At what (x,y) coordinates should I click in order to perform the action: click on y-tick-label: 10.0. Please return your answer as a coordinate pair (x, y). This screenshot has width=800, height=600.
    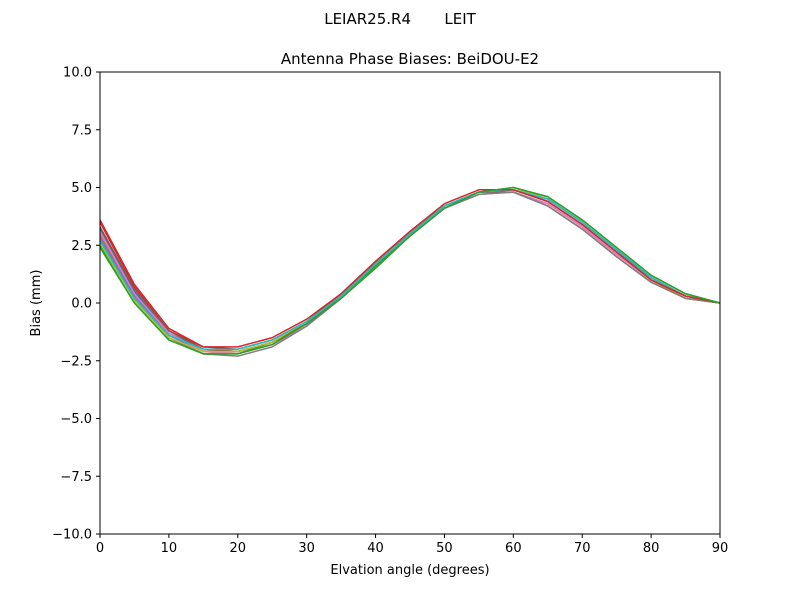
    Looking at the image, I should click on (77, 73).